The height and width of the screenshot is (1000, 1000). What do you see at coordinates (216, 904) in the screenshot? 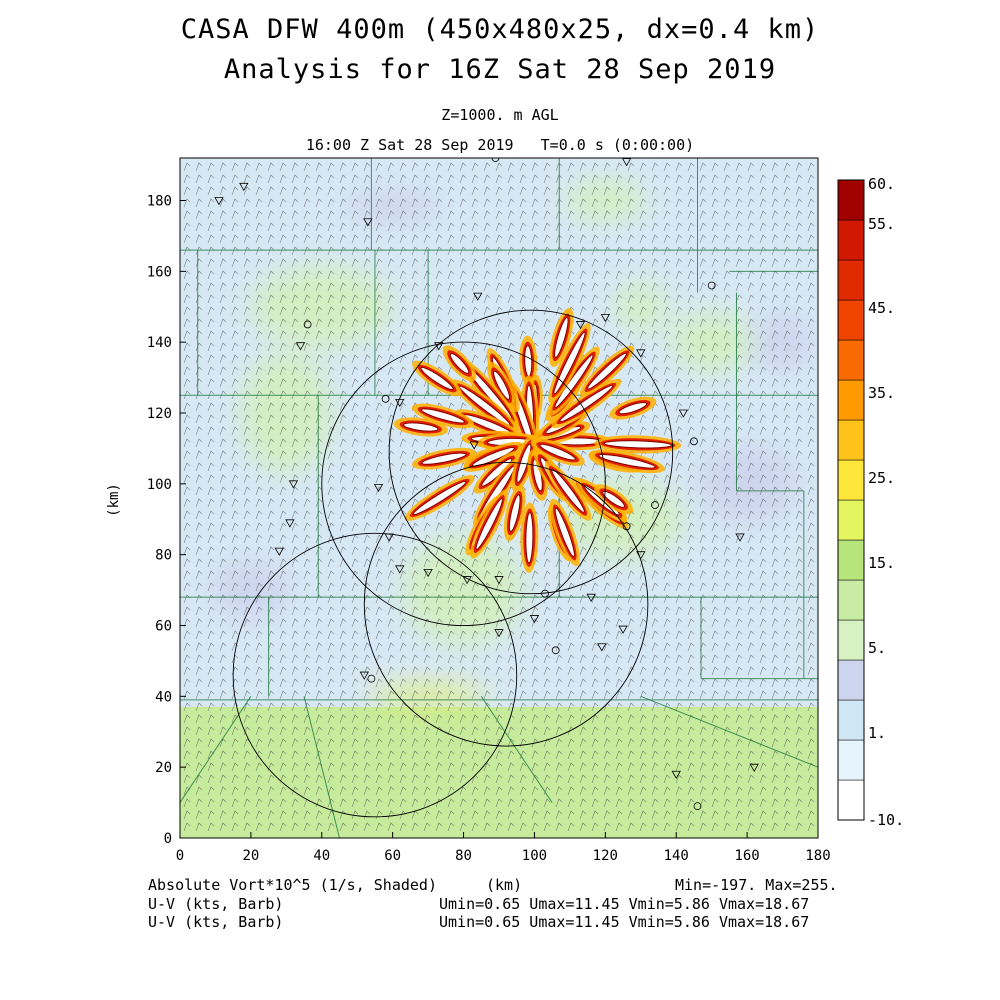
I see `barb-label-1: U-V (kts, Barb)` at bounding box center [216, 904].